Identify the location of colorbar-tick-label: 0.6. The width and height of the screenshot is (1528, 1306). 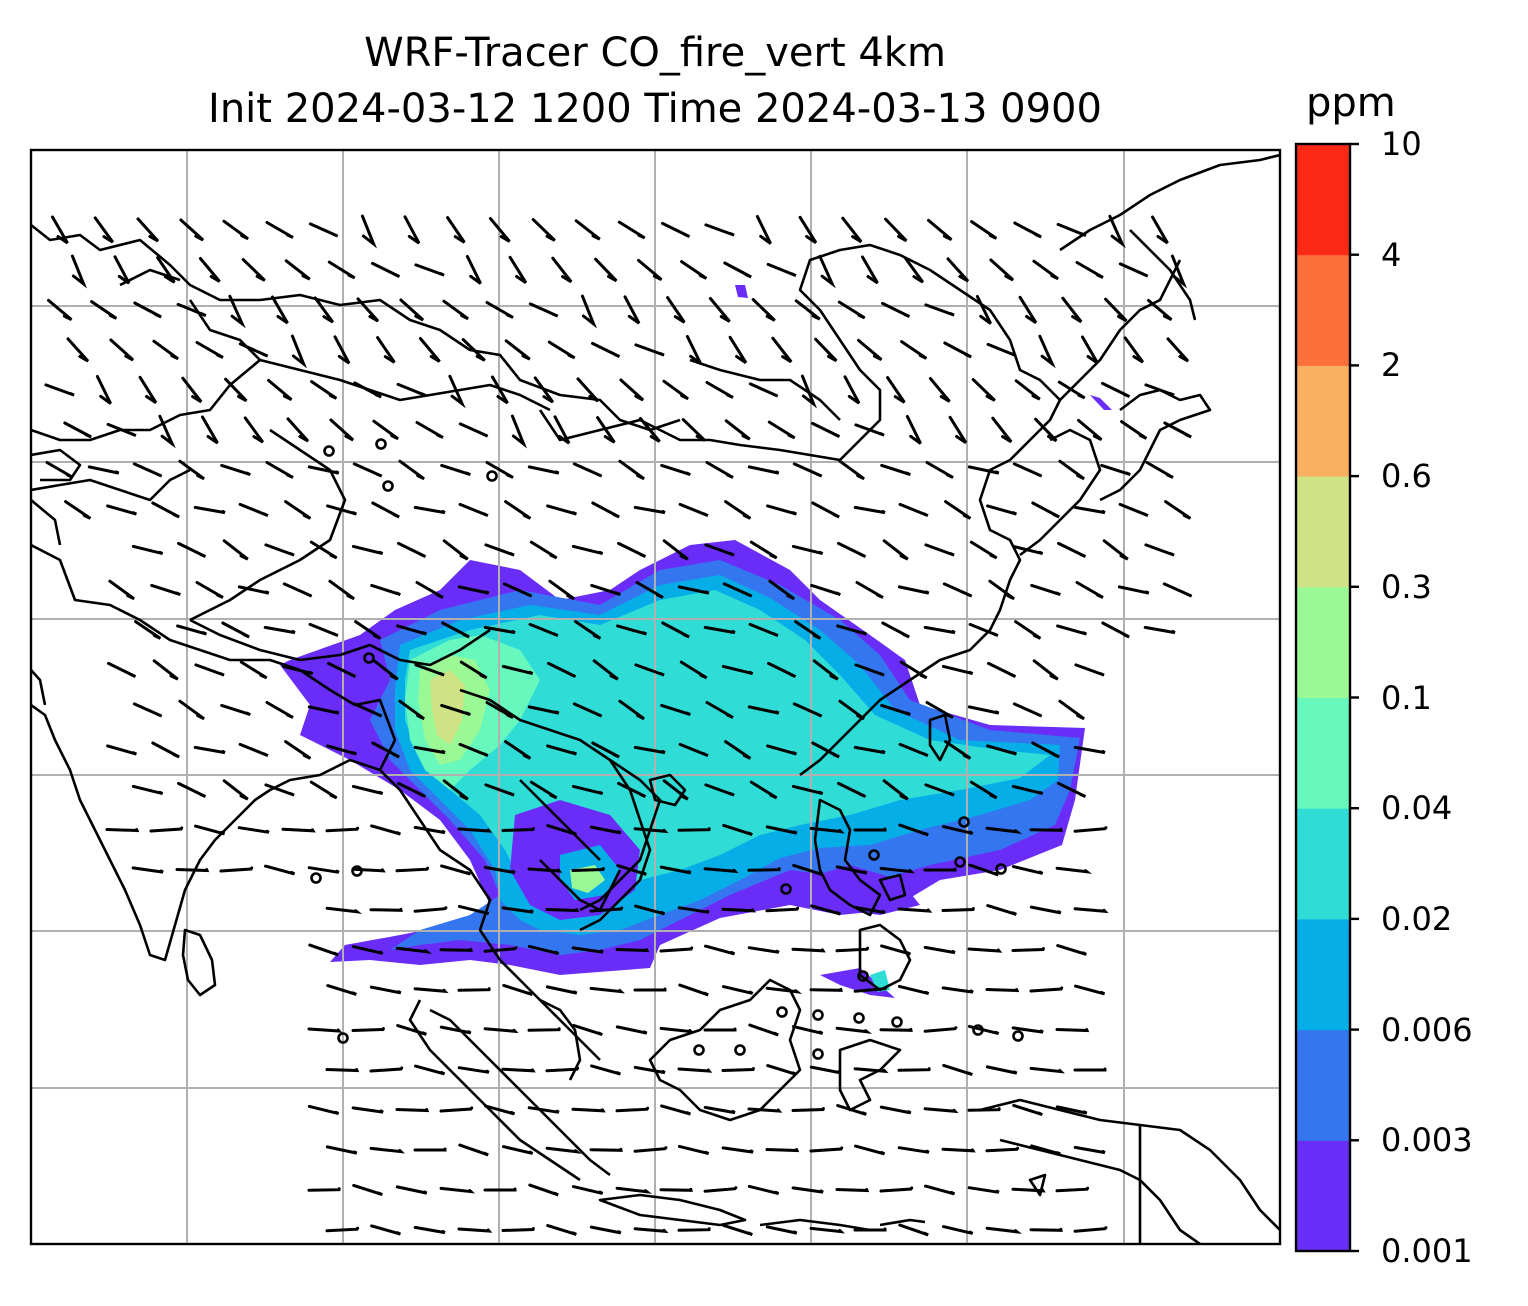
(1406, 476).